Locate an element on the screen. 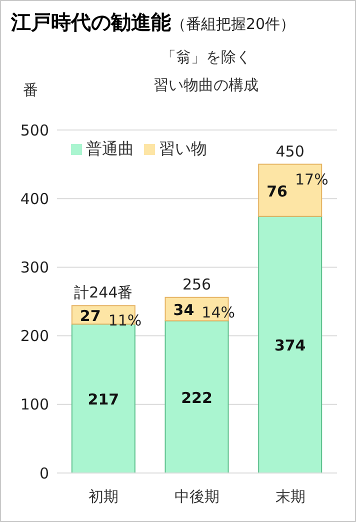  data-label: 374 is located at coordinates (290, 345).